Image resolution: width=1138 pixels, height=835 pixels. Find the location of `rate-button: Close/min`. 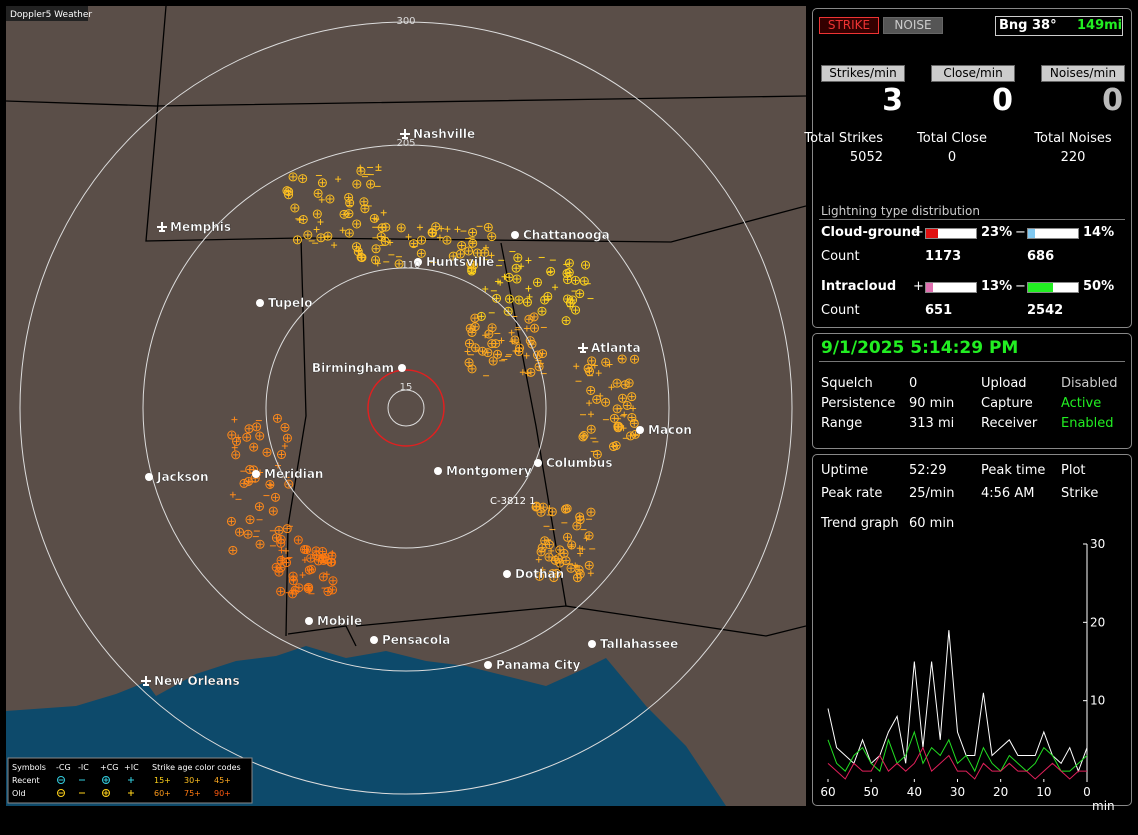

rate-button: Close/min is located at coordinates (973, 73).